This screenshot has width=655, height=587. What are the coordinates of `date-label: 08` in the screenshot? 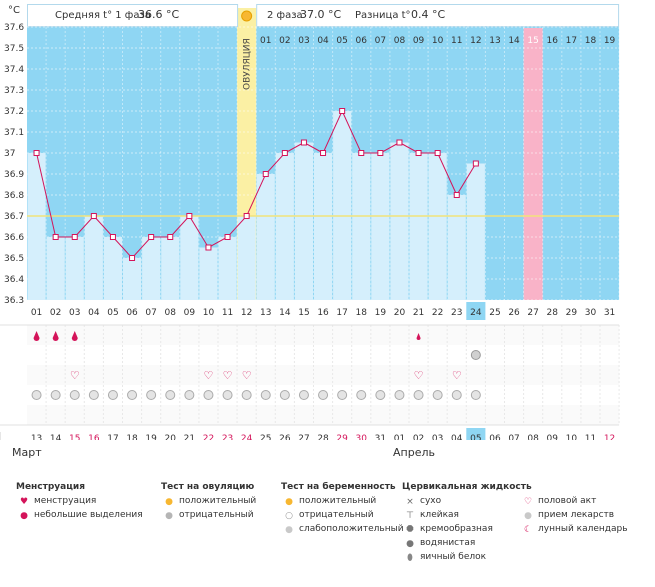 It's located at (533, 437).